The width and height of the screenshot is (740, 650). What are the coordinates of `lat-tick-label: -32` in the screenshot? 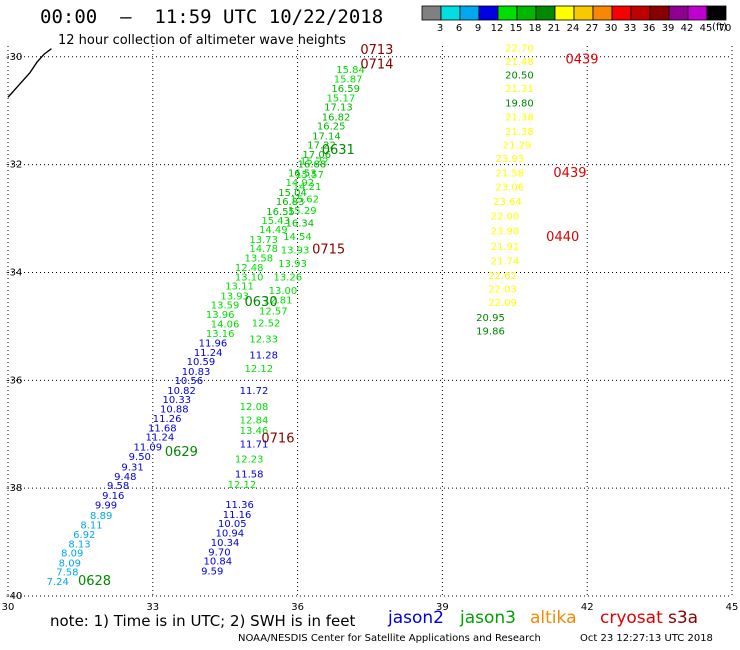 It's located at (14, 165).